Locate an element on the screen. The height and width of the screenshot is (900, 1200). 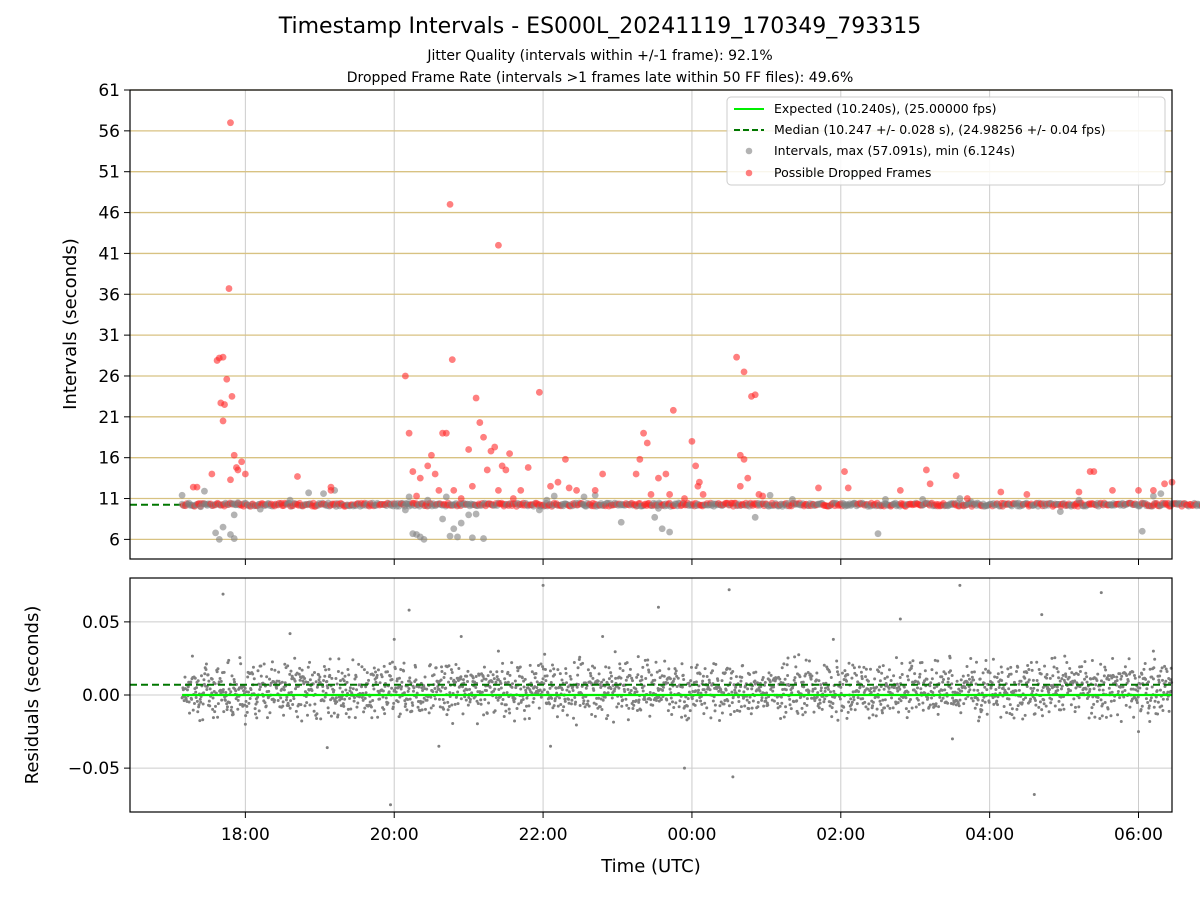
bottom-y-tick-label: 0.05 is located at coordinates (101, 623).